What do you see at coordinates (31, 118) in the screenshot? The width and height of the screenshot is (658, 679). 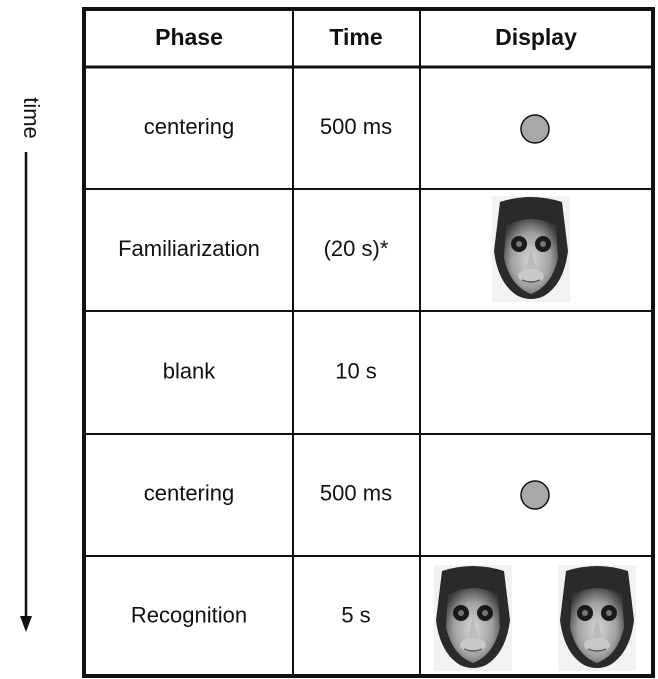 I see `time-label: time` at bounding box center [31, 118].